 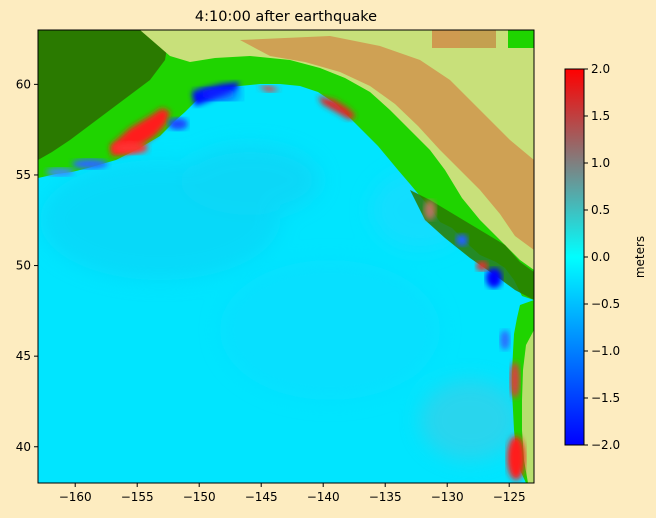 I want to click on x-tick-label: −125, so click(x=509, y=497).